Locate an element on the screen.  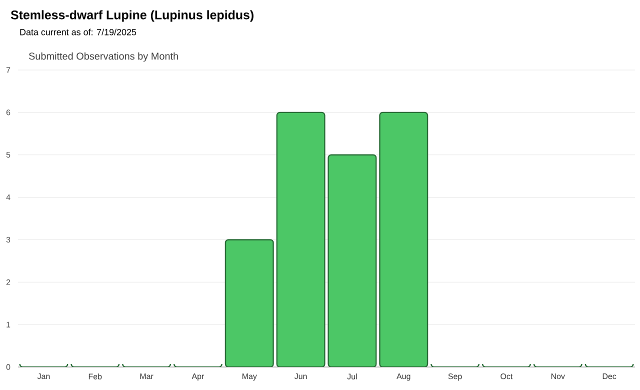
chart-title: Stemless-dwarf Lupine (Lupinus lepidus) is located at coordinates (132, 16).